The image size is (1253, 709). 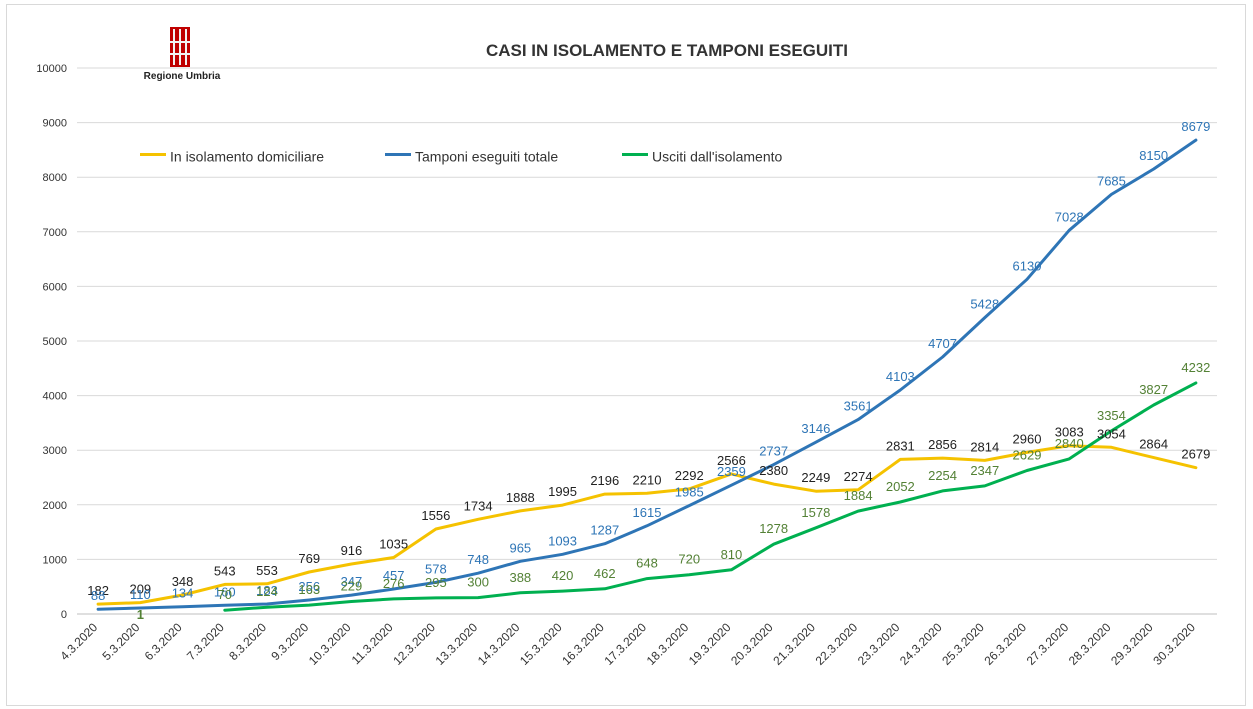 What do you see at coordinates (1153, 389) in the screenshot?
I see `data-label: 3827` at bounding box center [1153, 389].